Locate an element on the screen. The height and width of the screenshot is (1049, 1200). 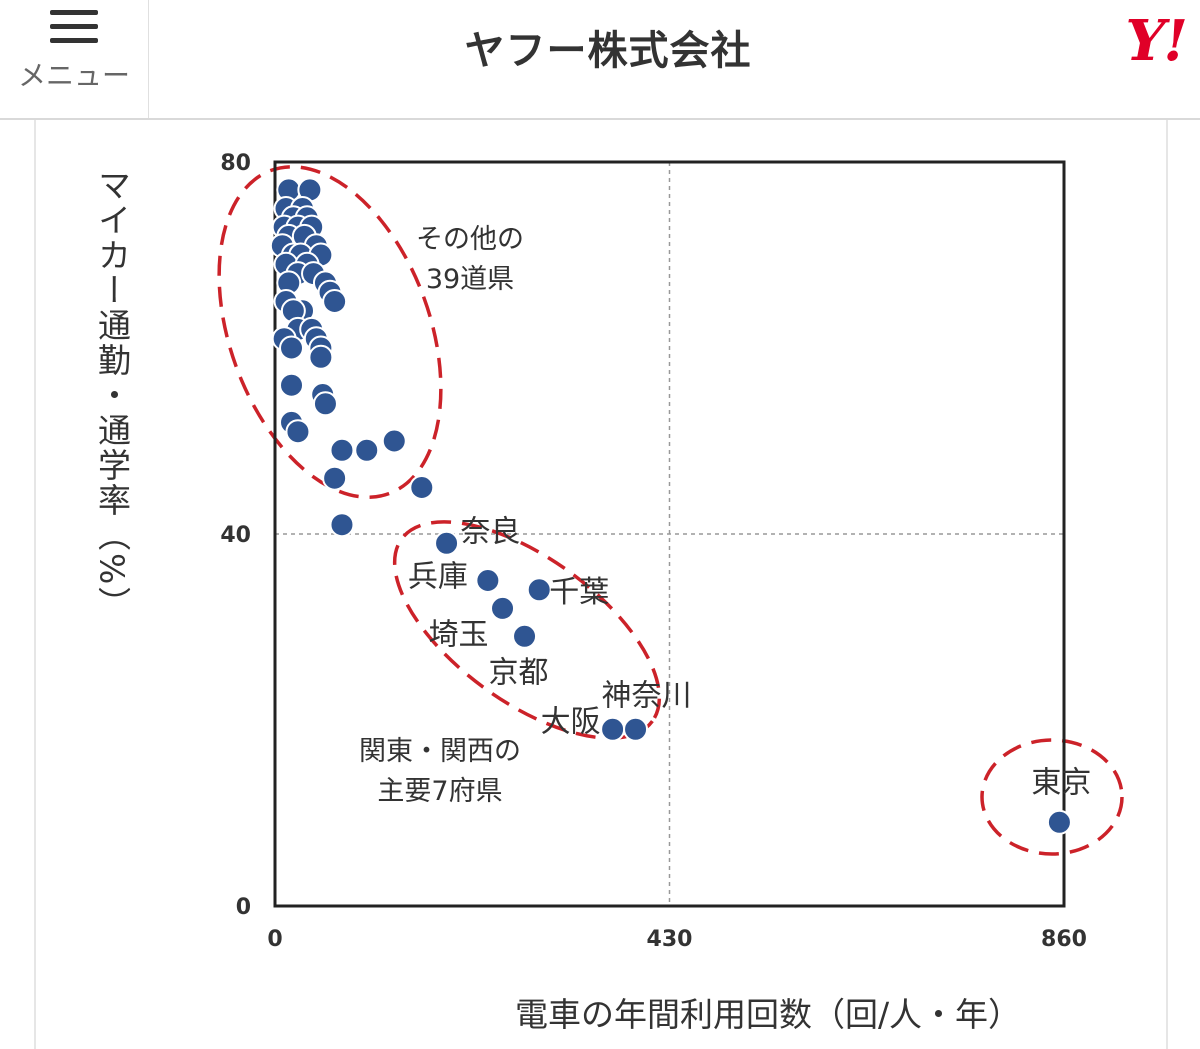
app-header: メニュー ヤフー株式会社 Y! is located at coordinates (600, 60).